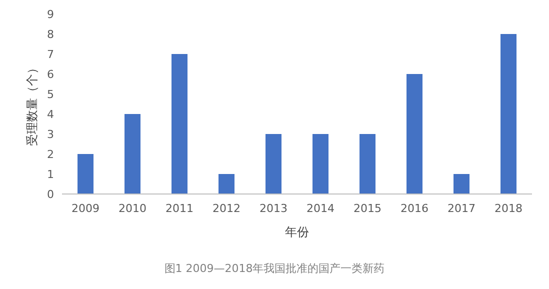  What do you see at coordinates (320, 208) in the screenshot?
I see `x-tick-label: 2014` at bounding box center [320, 208].